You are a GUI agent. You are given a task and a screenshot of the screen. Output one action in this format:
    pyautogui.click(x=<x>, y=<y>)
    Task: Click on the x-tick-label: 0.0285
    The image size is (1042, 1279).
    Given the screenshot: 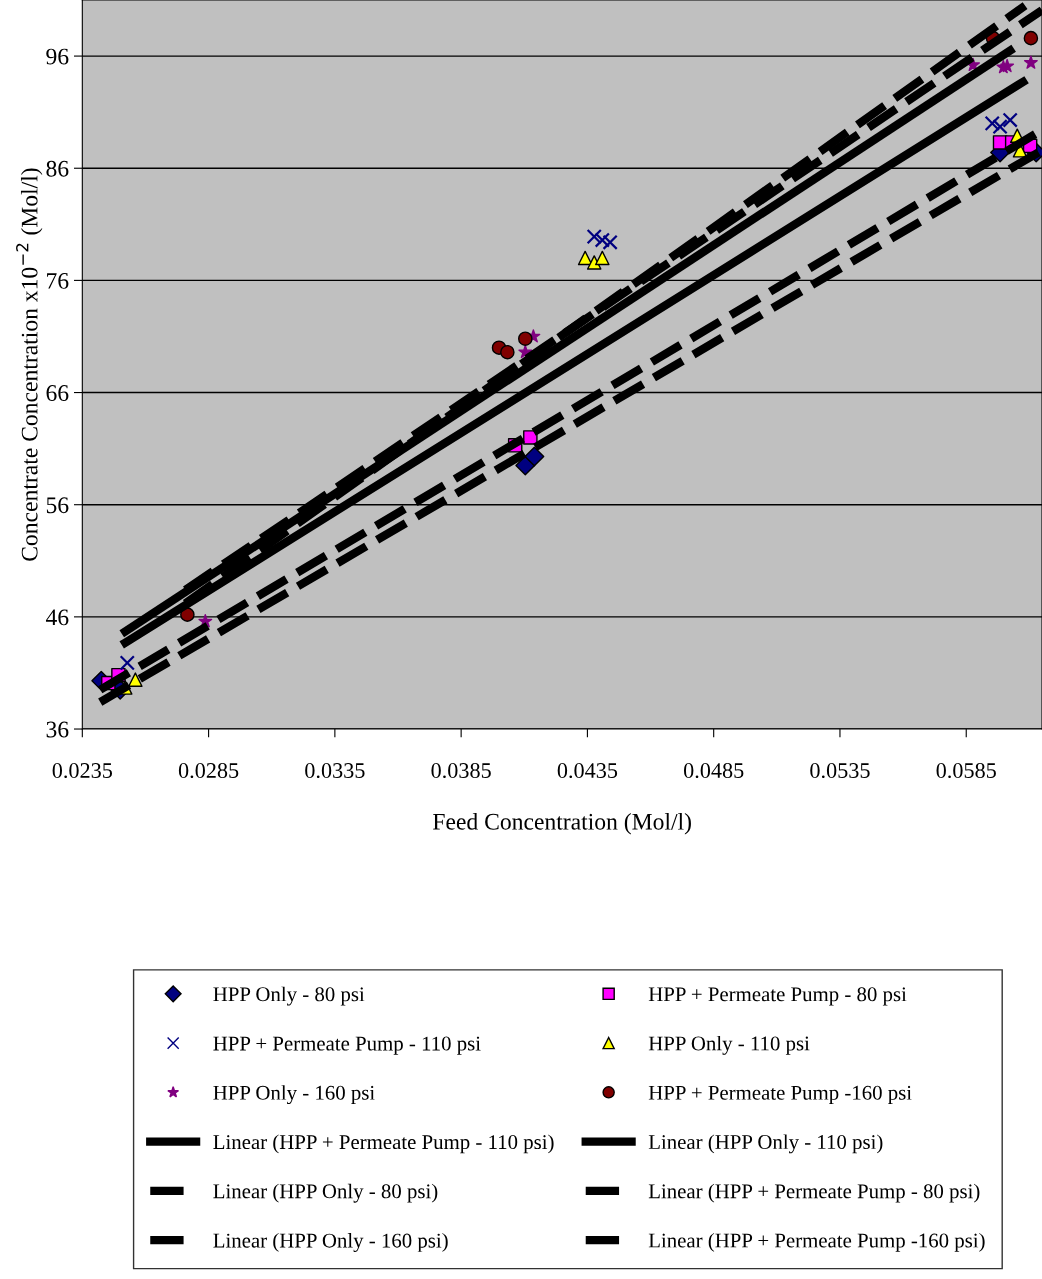 What is the action you would take?
    pyautogui.click(x=208, y=771)
    